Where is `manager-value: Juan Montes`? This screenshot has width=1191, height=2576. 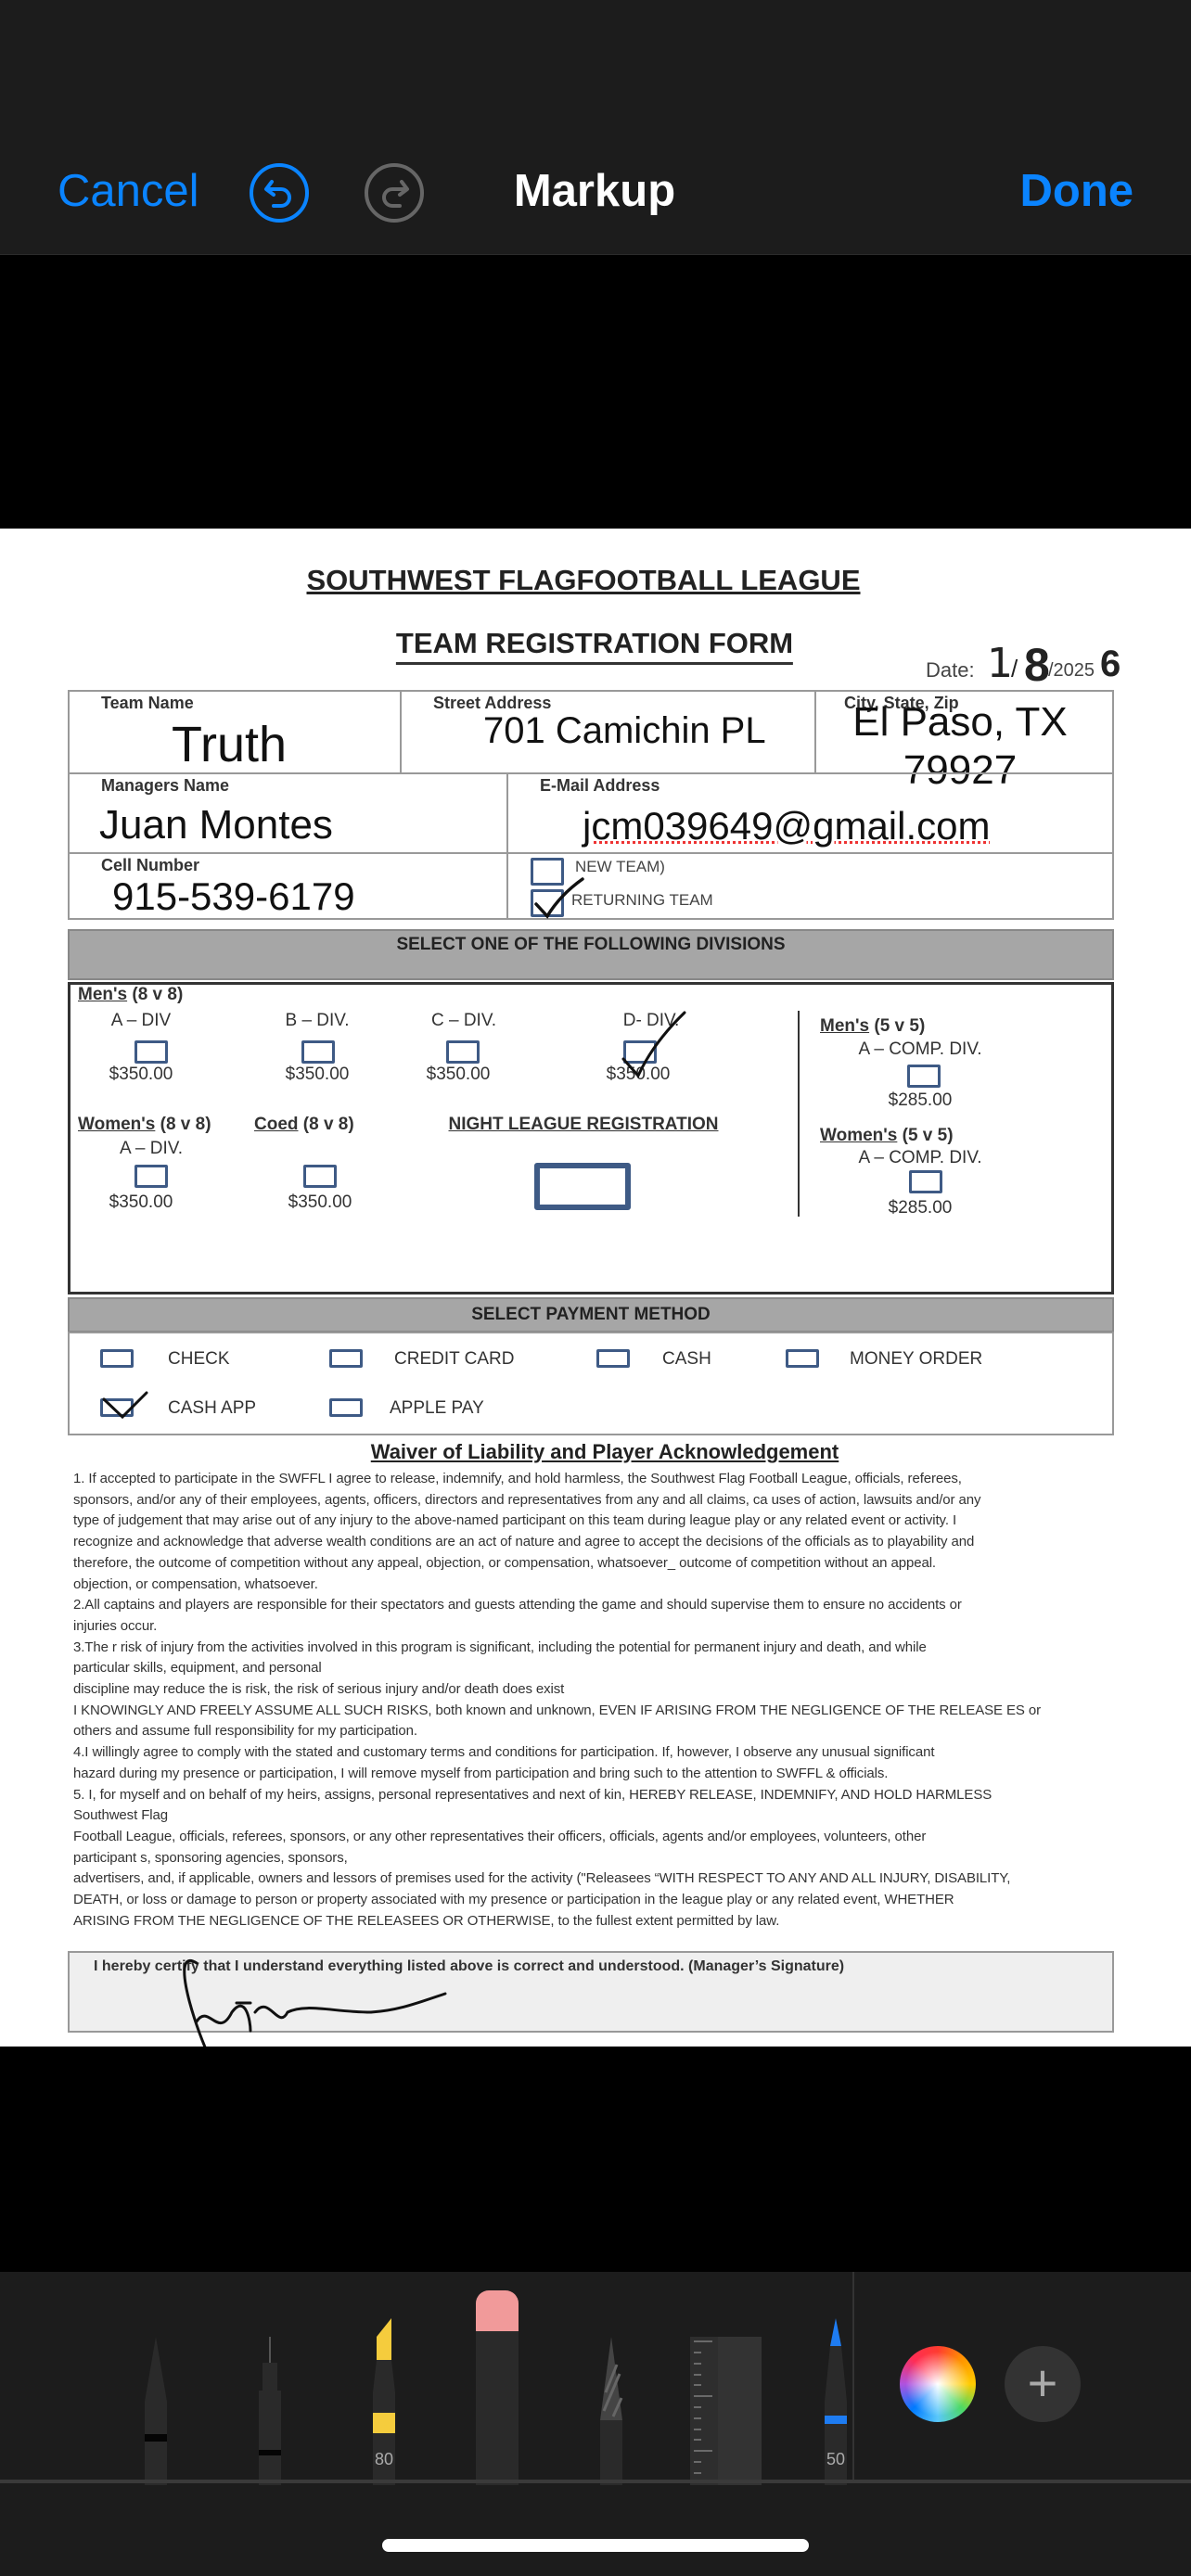 manager-value: Juan Montes is located at coordinates (216, 825).